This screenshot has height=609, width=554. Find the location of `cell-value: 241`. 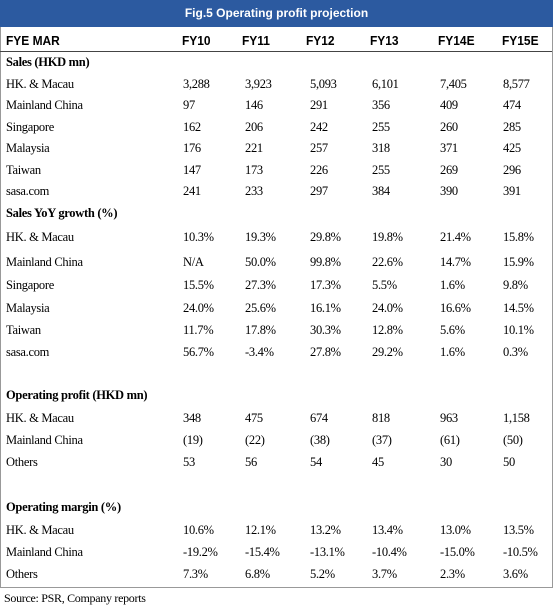

cell-value: 241 is located at coordinates (192, 191).